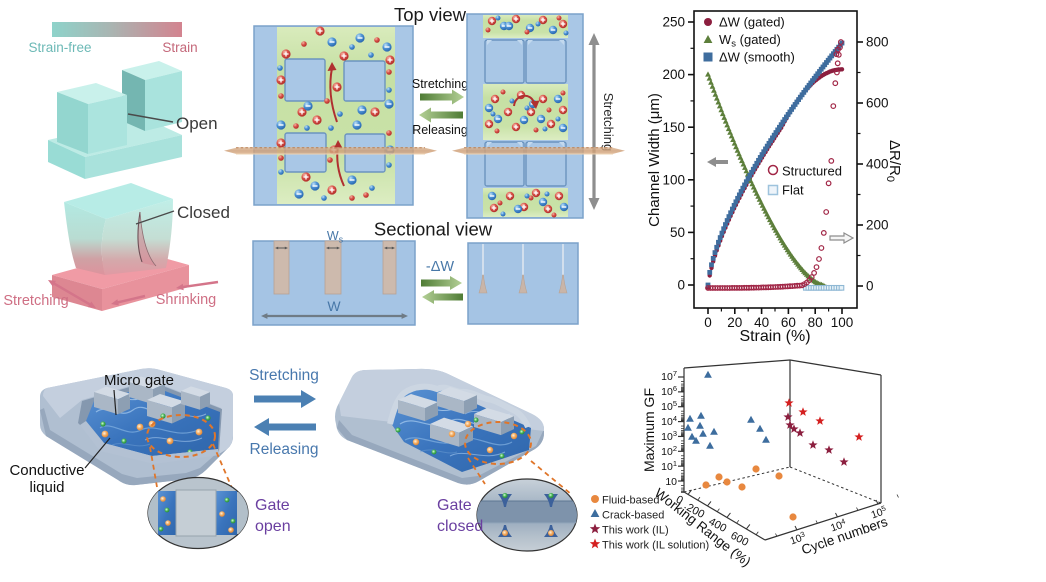 The image size is (1046, 582). I want to click on svg-text: closed, so click(460, 526).